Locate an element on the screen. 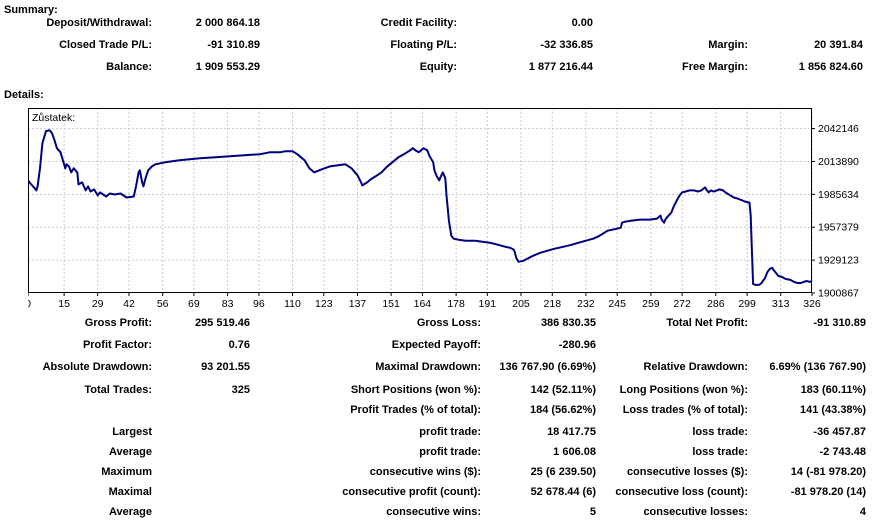 The image size is (872, 522). details-label: Maximum is located at coordinates (126, 472).